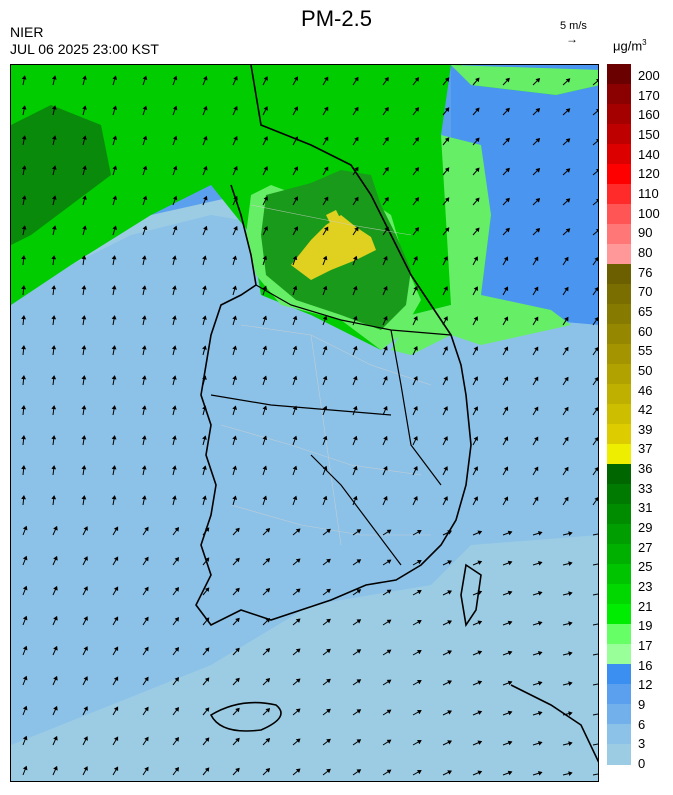  I want to click on province-boundaries, so click(331, 425).